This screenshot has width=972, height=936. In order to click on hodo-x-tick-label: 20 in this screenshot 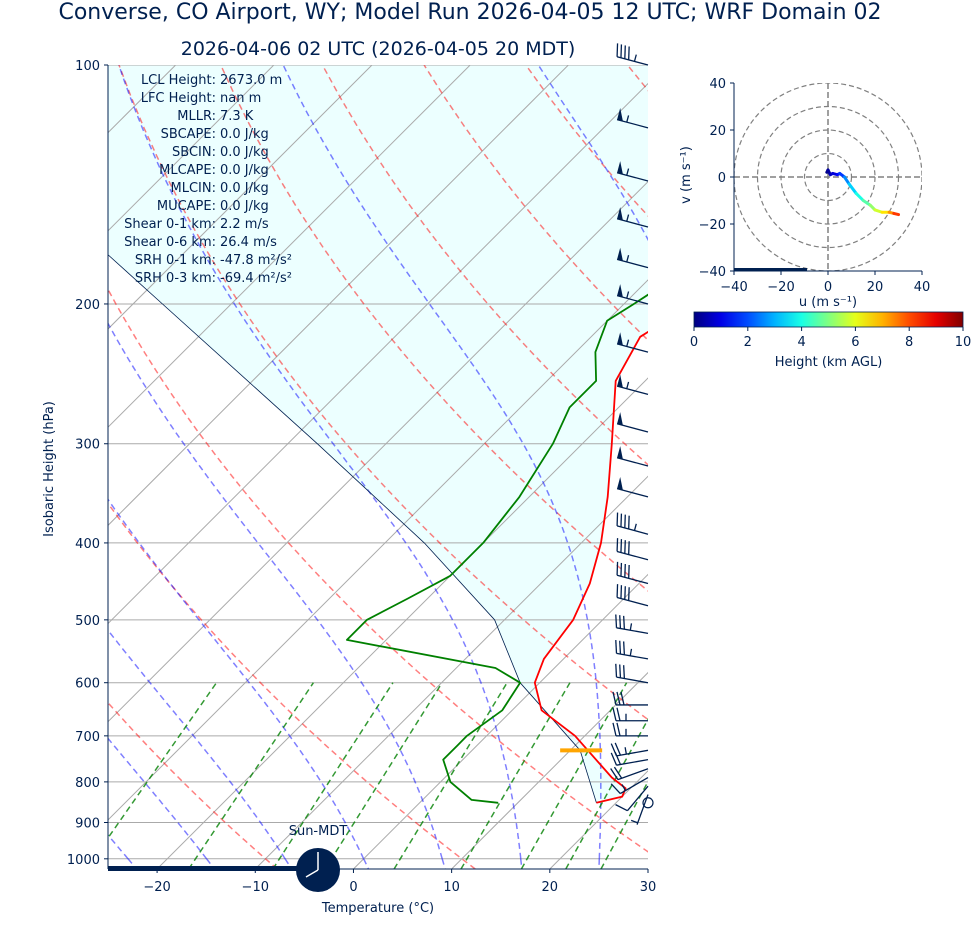, I will do `click(875, 287)`.